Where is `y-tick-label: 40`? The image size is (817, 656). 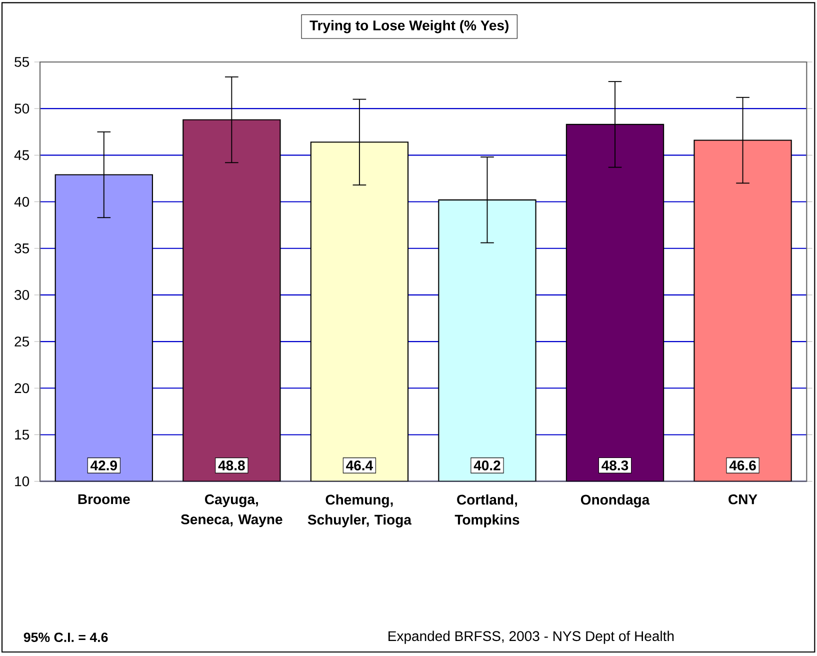 y-tick-label: 40 is located at coordinates (22, 201).